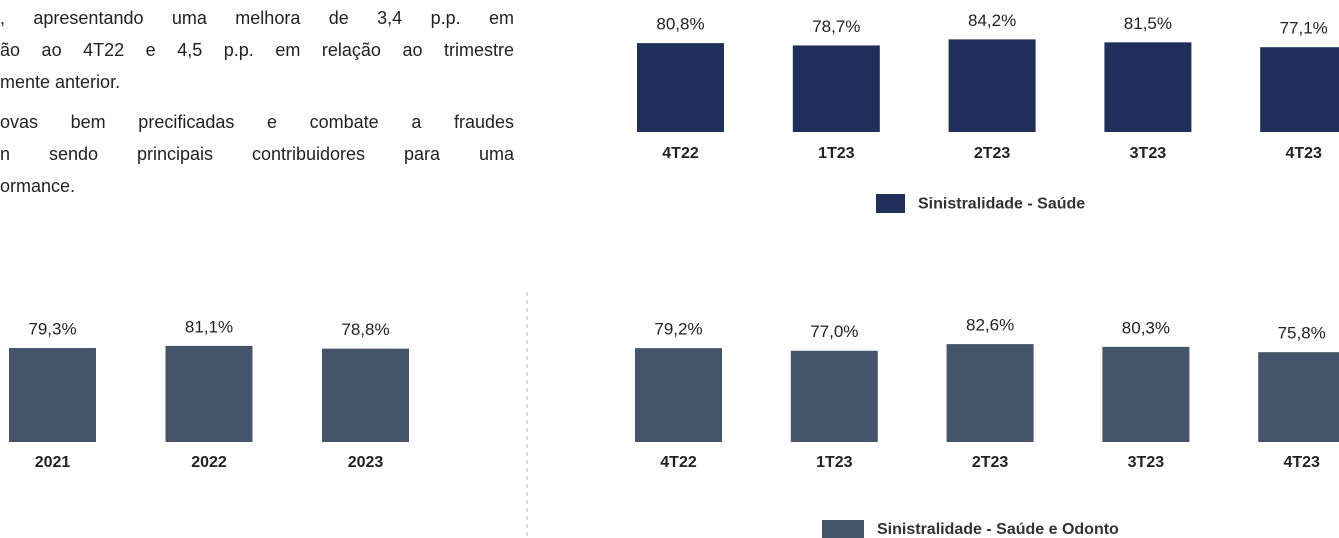 This screenshot has width=1339, height=538. What do you see at coordinates (366, 462) in the screenshot?
I see `x-tick-label: 2023` at bounding box center [366, 462].